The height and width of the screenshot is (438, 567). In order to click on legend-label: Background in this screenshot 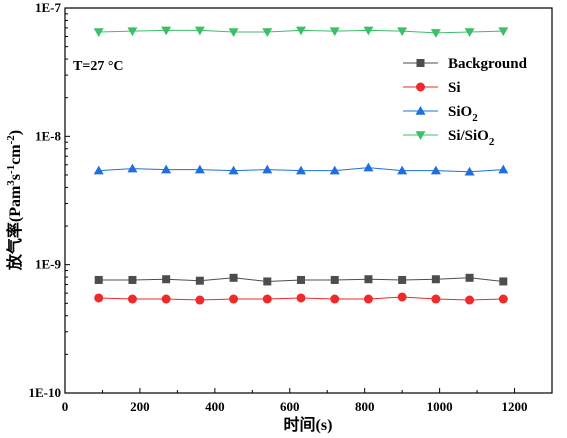, I will do `click(488, 64)`.